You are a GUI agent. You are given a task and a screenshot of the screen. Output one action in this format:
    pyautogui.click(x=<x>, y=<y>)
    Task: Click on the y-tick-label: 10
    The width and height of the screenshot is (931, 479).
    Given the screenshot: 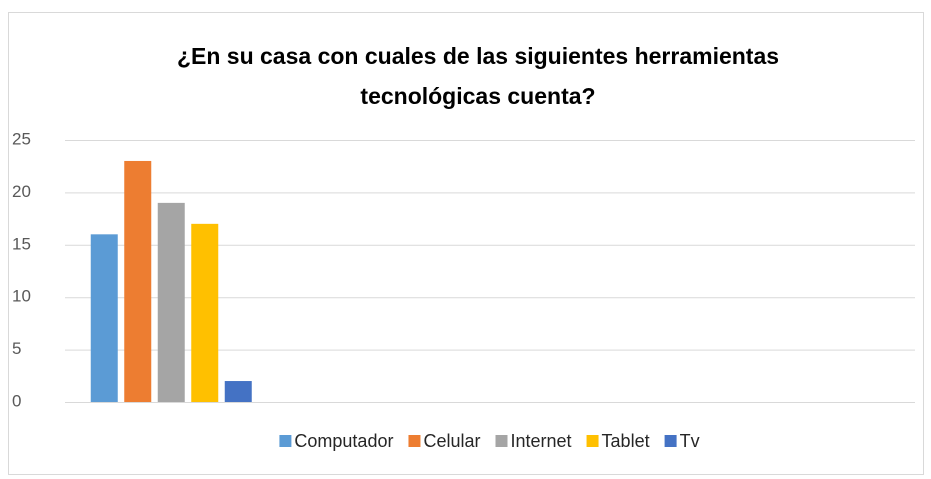 What is the action you would take?
    pyautogui.click(x=21, y=296)
    